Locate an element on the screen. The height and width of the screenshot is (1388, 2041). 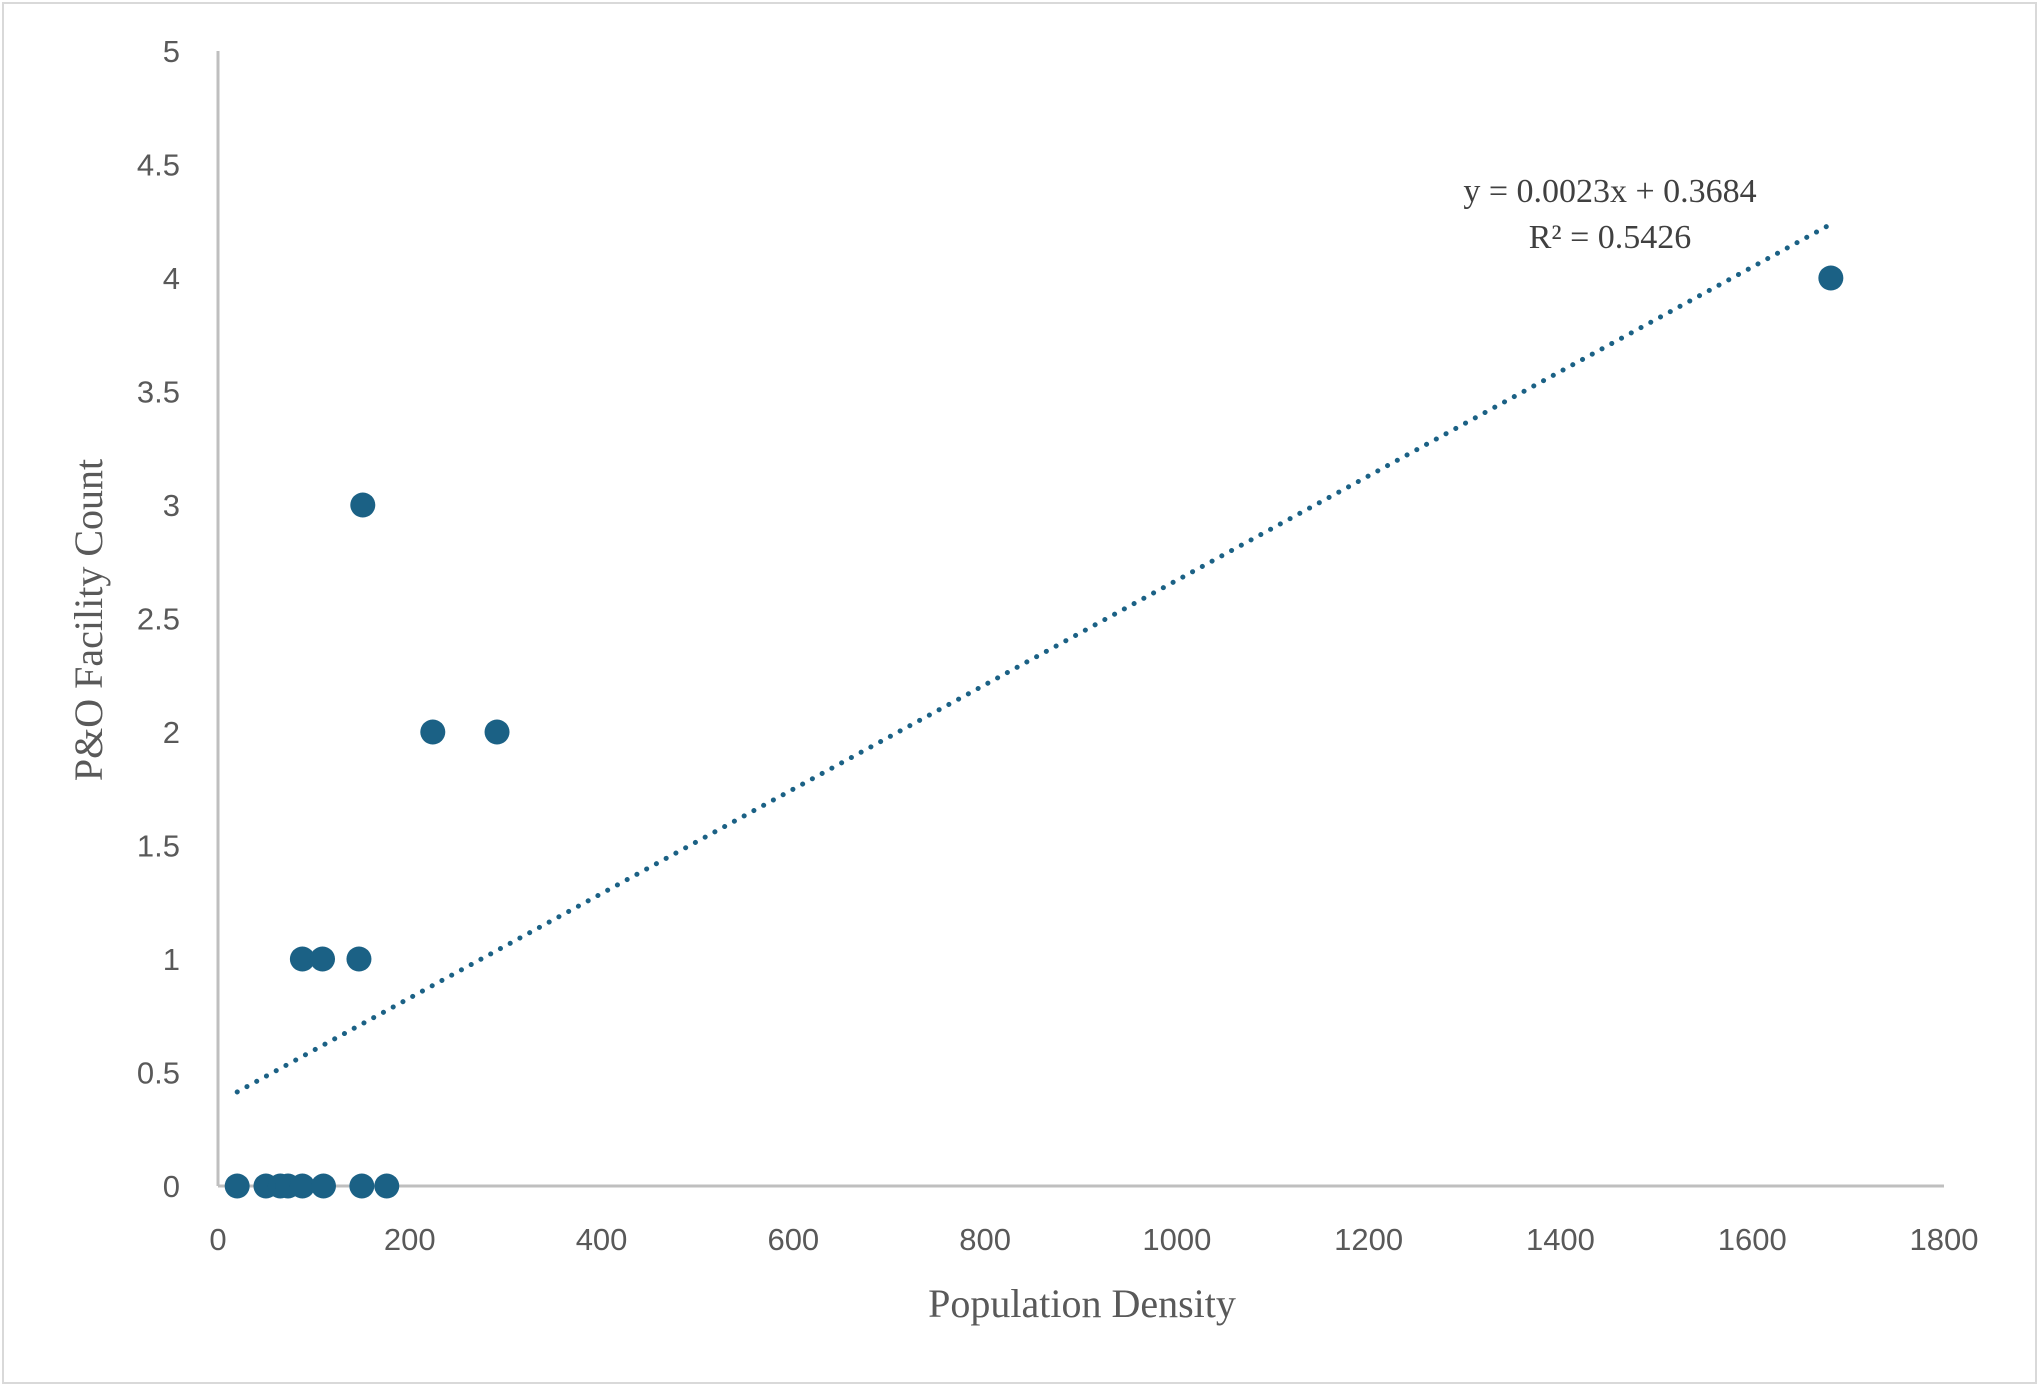
x-tick-label: 1600 is located at coordinates (1752, 1239).